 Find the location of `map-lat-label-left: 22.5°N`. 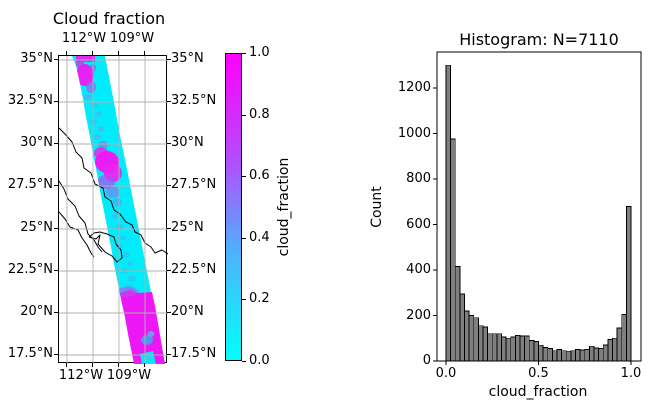

map-lat-label-left: 22.5°N is located at coordinates (30, 269).